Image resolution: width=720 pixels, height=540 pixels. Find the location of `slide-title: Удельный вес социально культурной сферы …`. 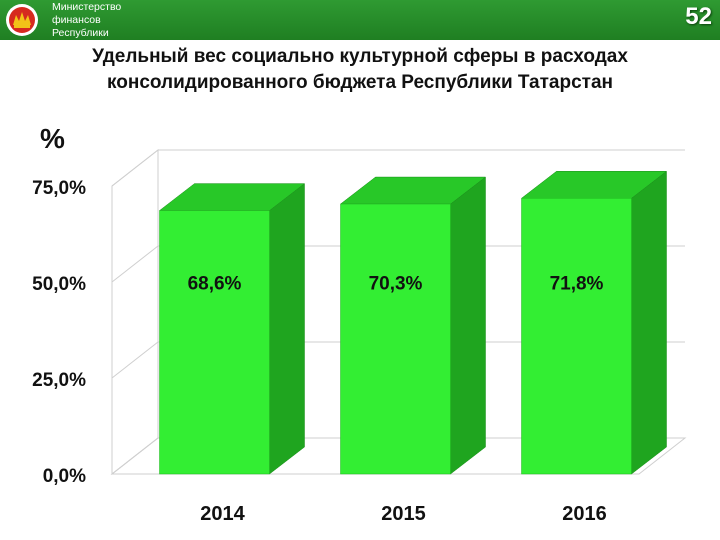

slide-title: Удельный вес социально культурной сферы … is located at coordinates (360, 70).